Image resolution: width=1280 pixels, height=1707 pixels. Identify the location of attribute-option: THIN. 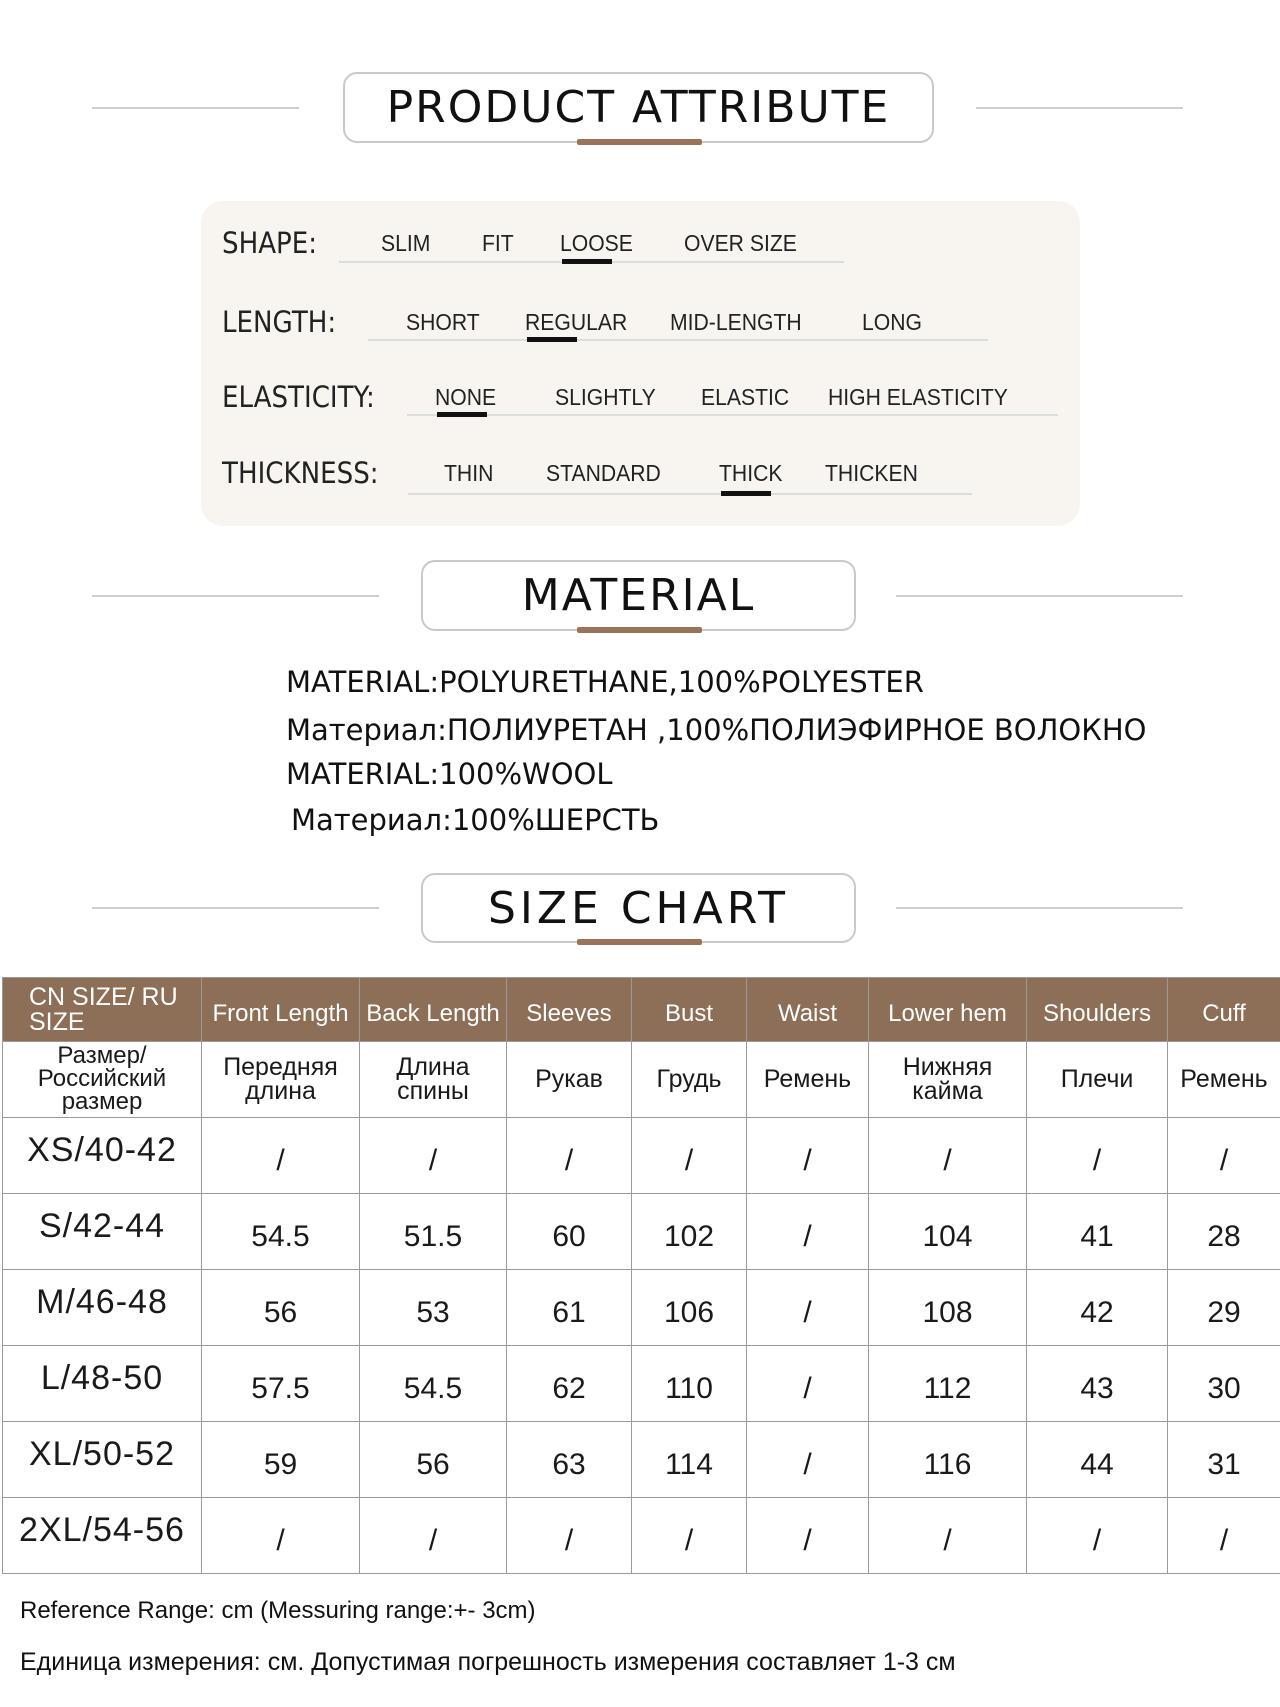
(469, 473).